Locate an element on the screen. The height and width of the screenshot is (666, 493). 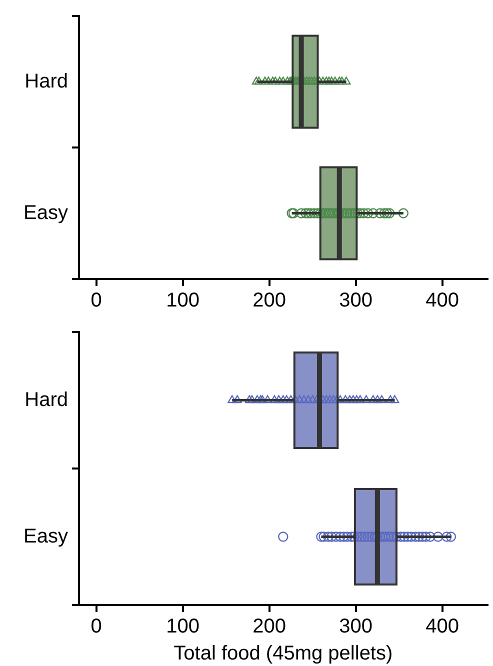
x-axis-title: Total food (45mg pellets) is located at coordinates (283, 653).